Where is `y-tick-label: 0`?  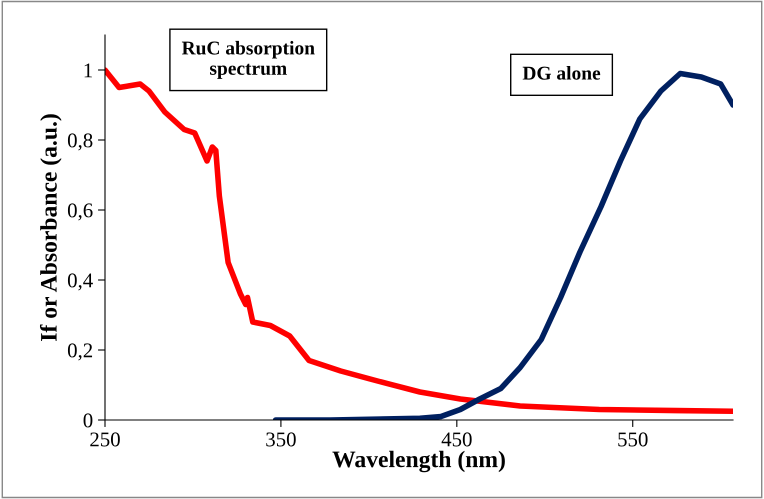 y-tick-label: 0 is located at coordinates (88, 420).